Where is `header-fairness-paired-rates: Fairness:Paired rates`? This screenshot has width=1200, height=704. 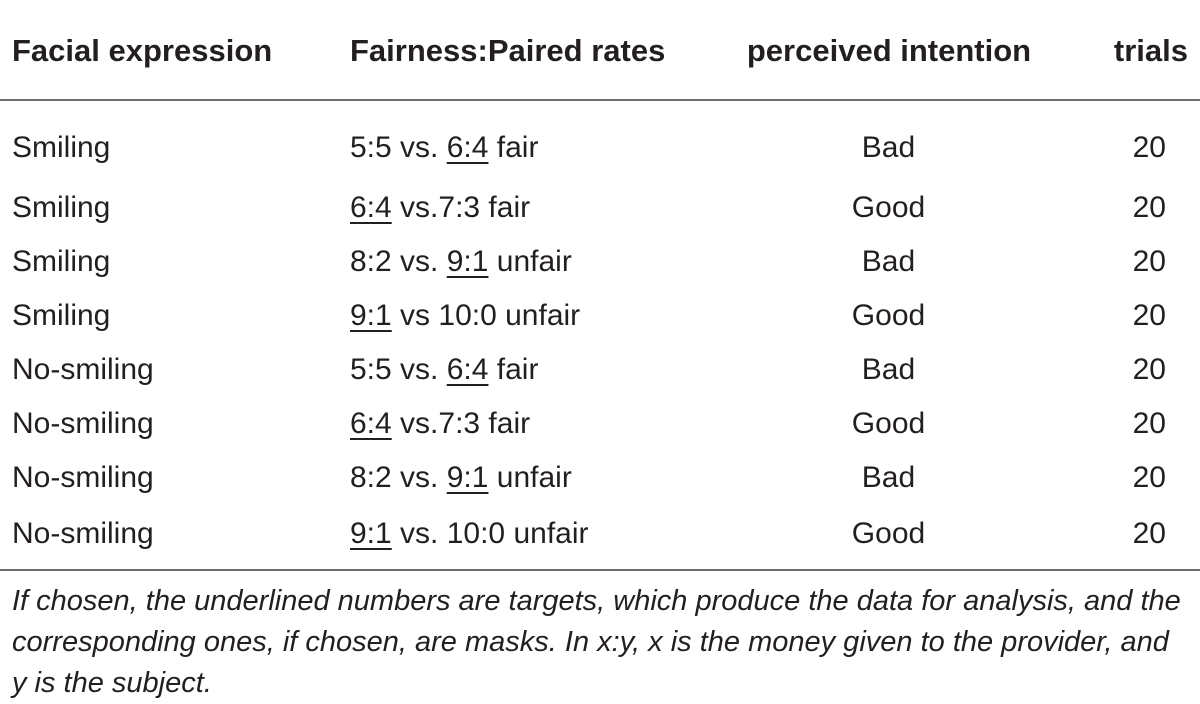
header-fairness-paired-rates: Fairness:Paired rates is located at coordinates (530, 50).